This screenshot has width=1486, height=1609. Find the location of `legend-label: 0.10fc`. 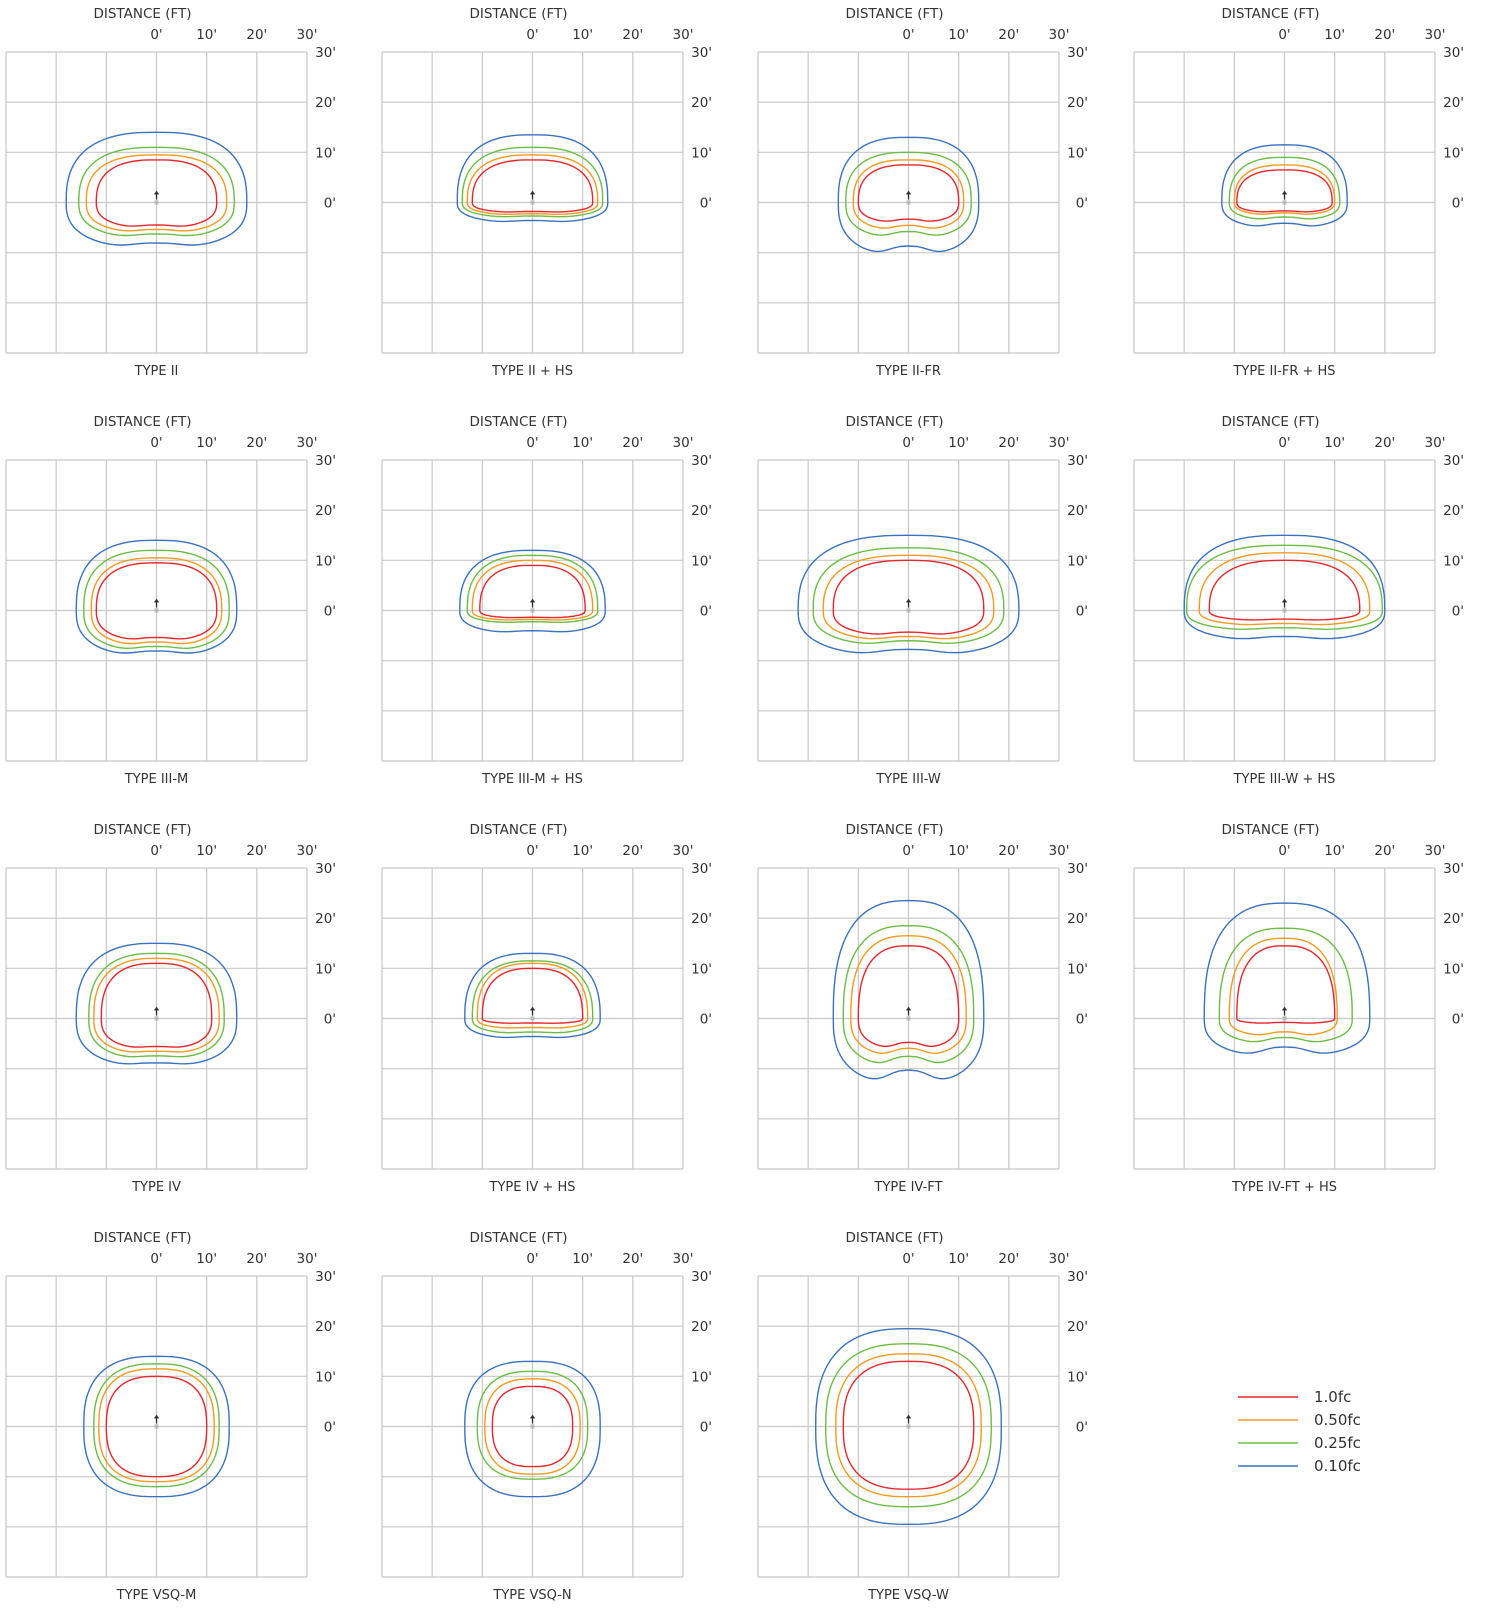

legend-label: 0.10fc is located at coordinates (1337, 1466).